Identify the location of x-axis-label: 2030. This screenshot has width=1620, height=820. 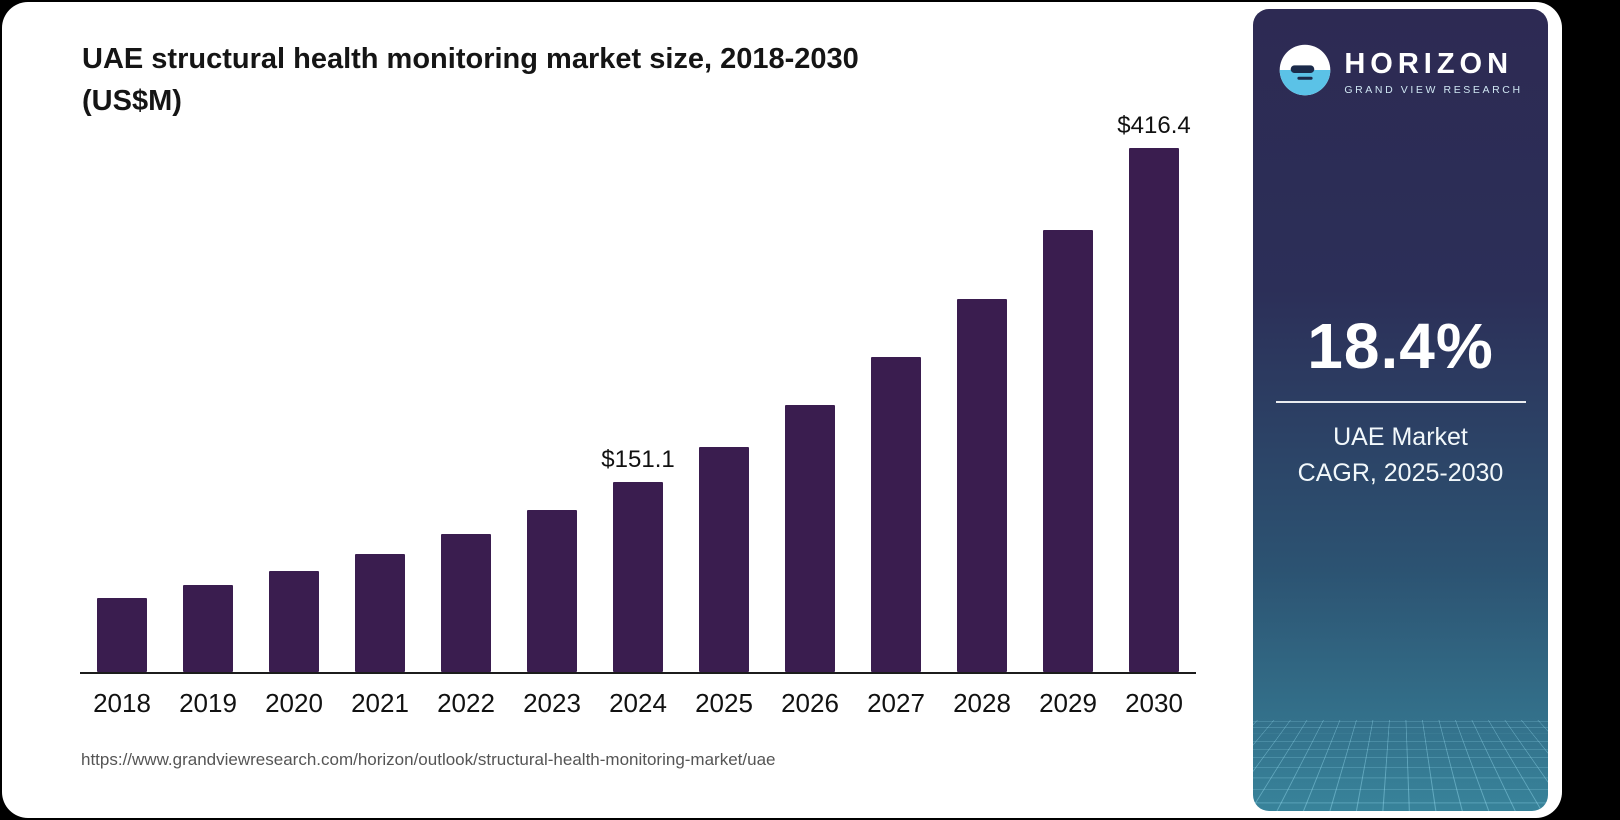
(1154, 703).